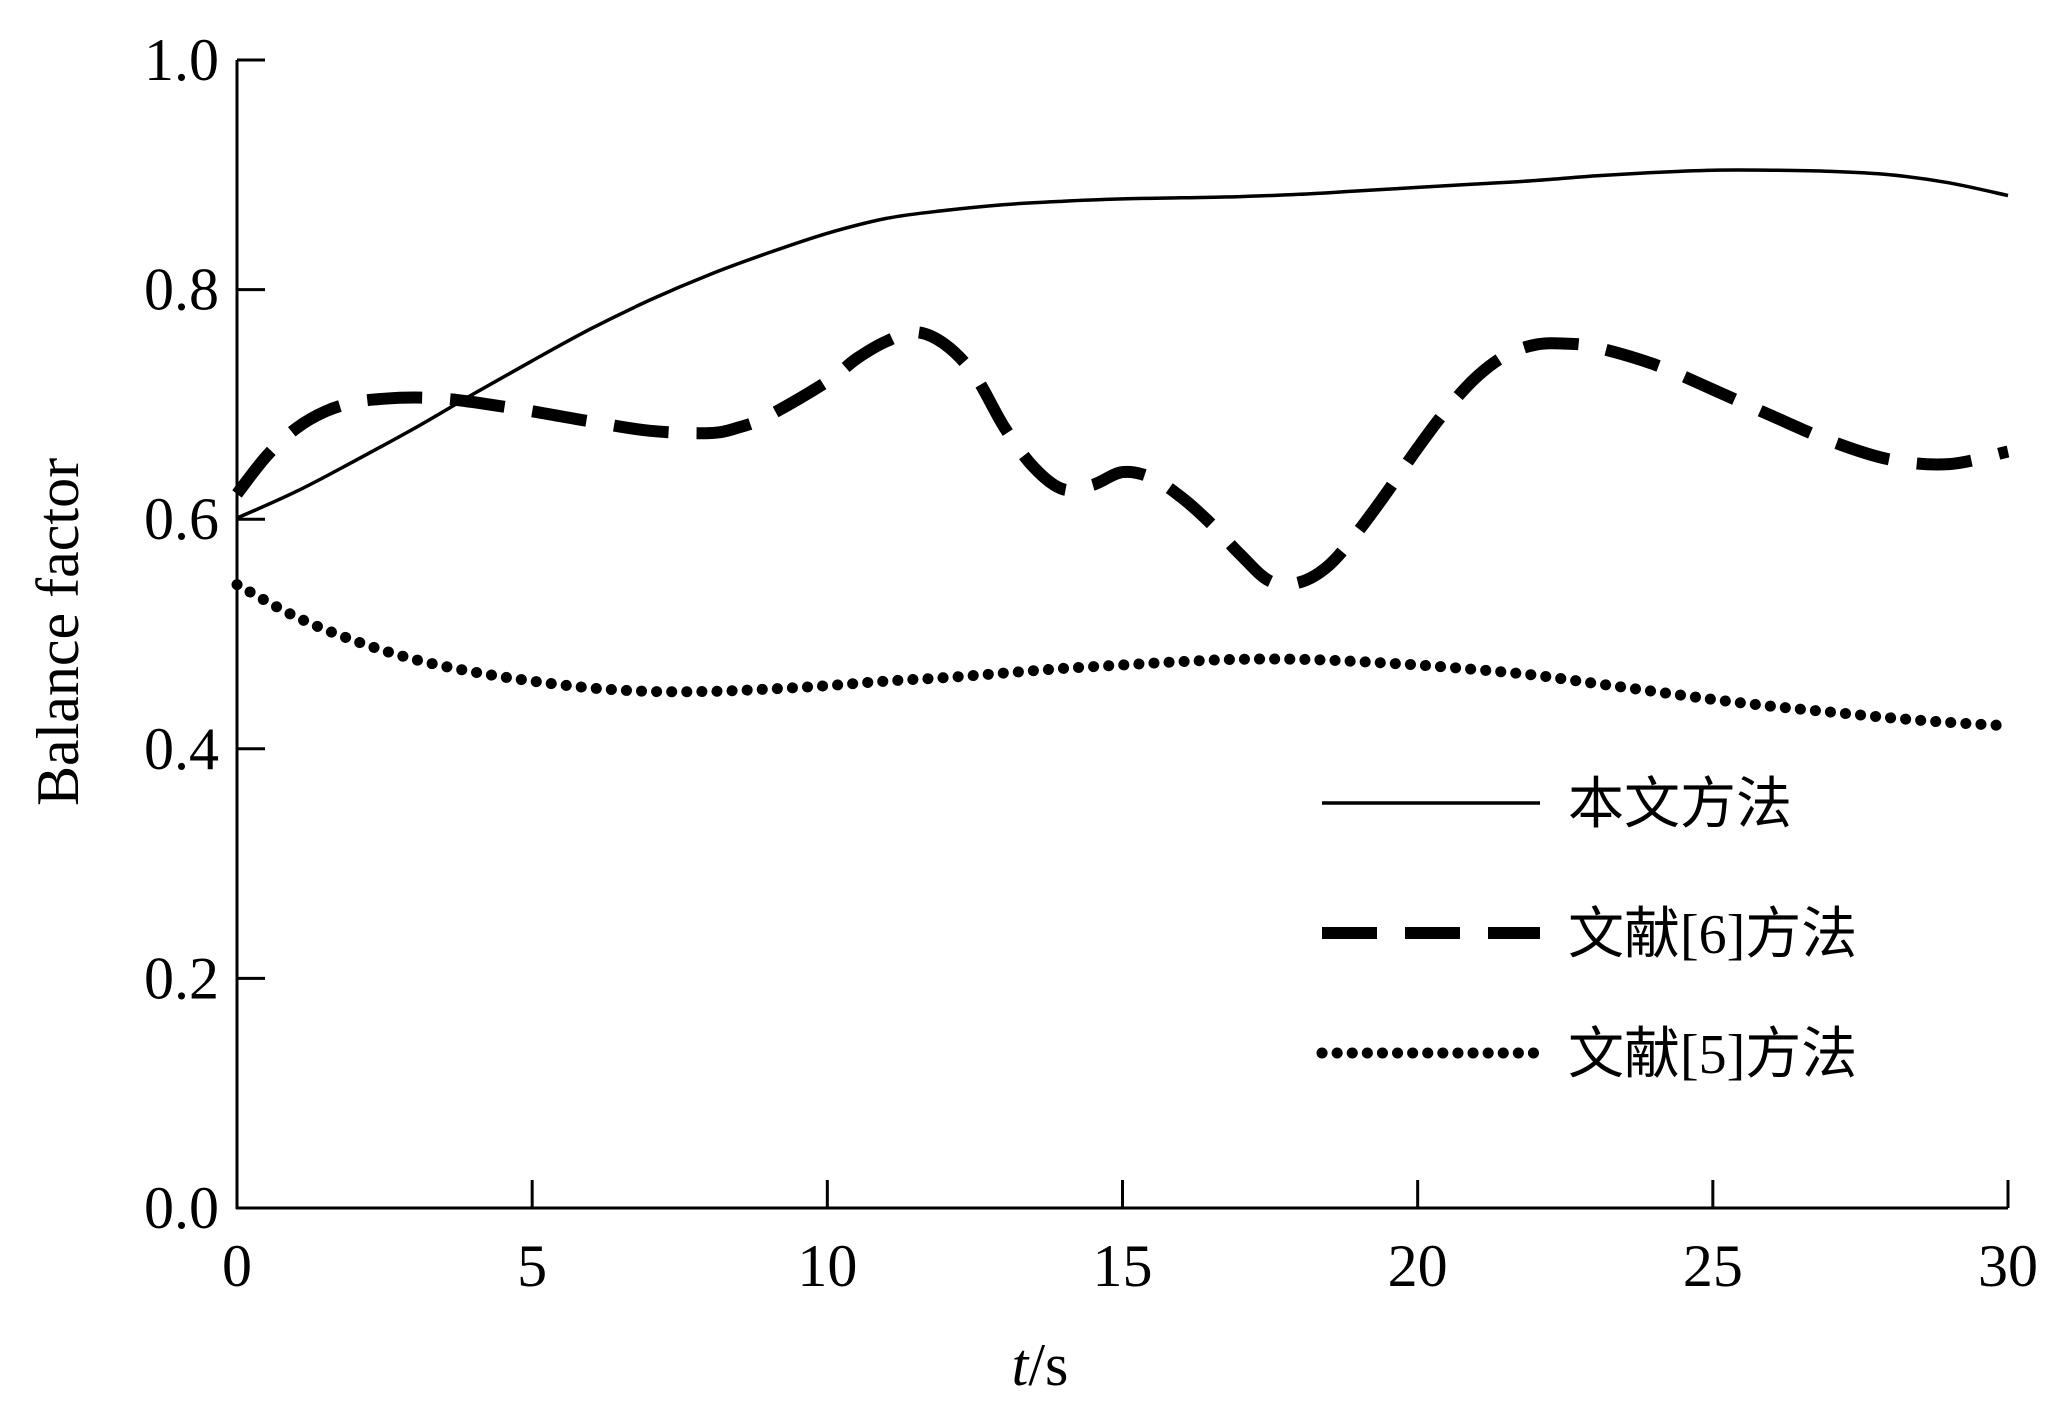  What do you see at coordinates (181, 290) in the screenshot?
I see `y-tick-label: 0.8` at bounding box center [181, 290].